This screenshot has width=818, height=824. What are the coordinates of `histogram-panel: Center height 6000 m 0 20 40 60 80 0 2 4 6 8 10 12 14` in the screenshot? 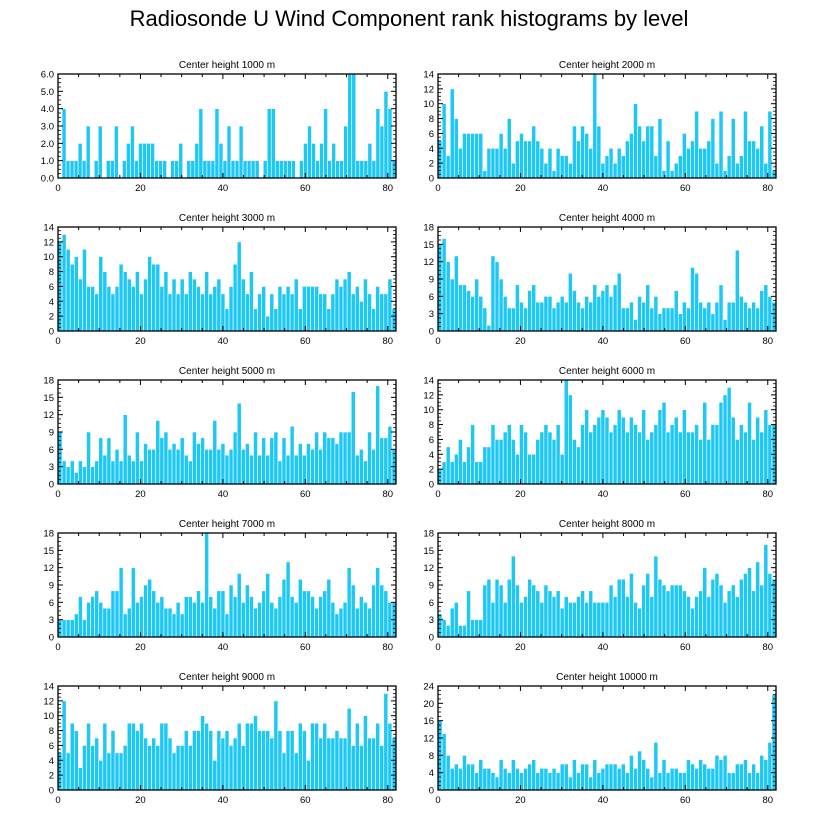 It's located at (600, 433).